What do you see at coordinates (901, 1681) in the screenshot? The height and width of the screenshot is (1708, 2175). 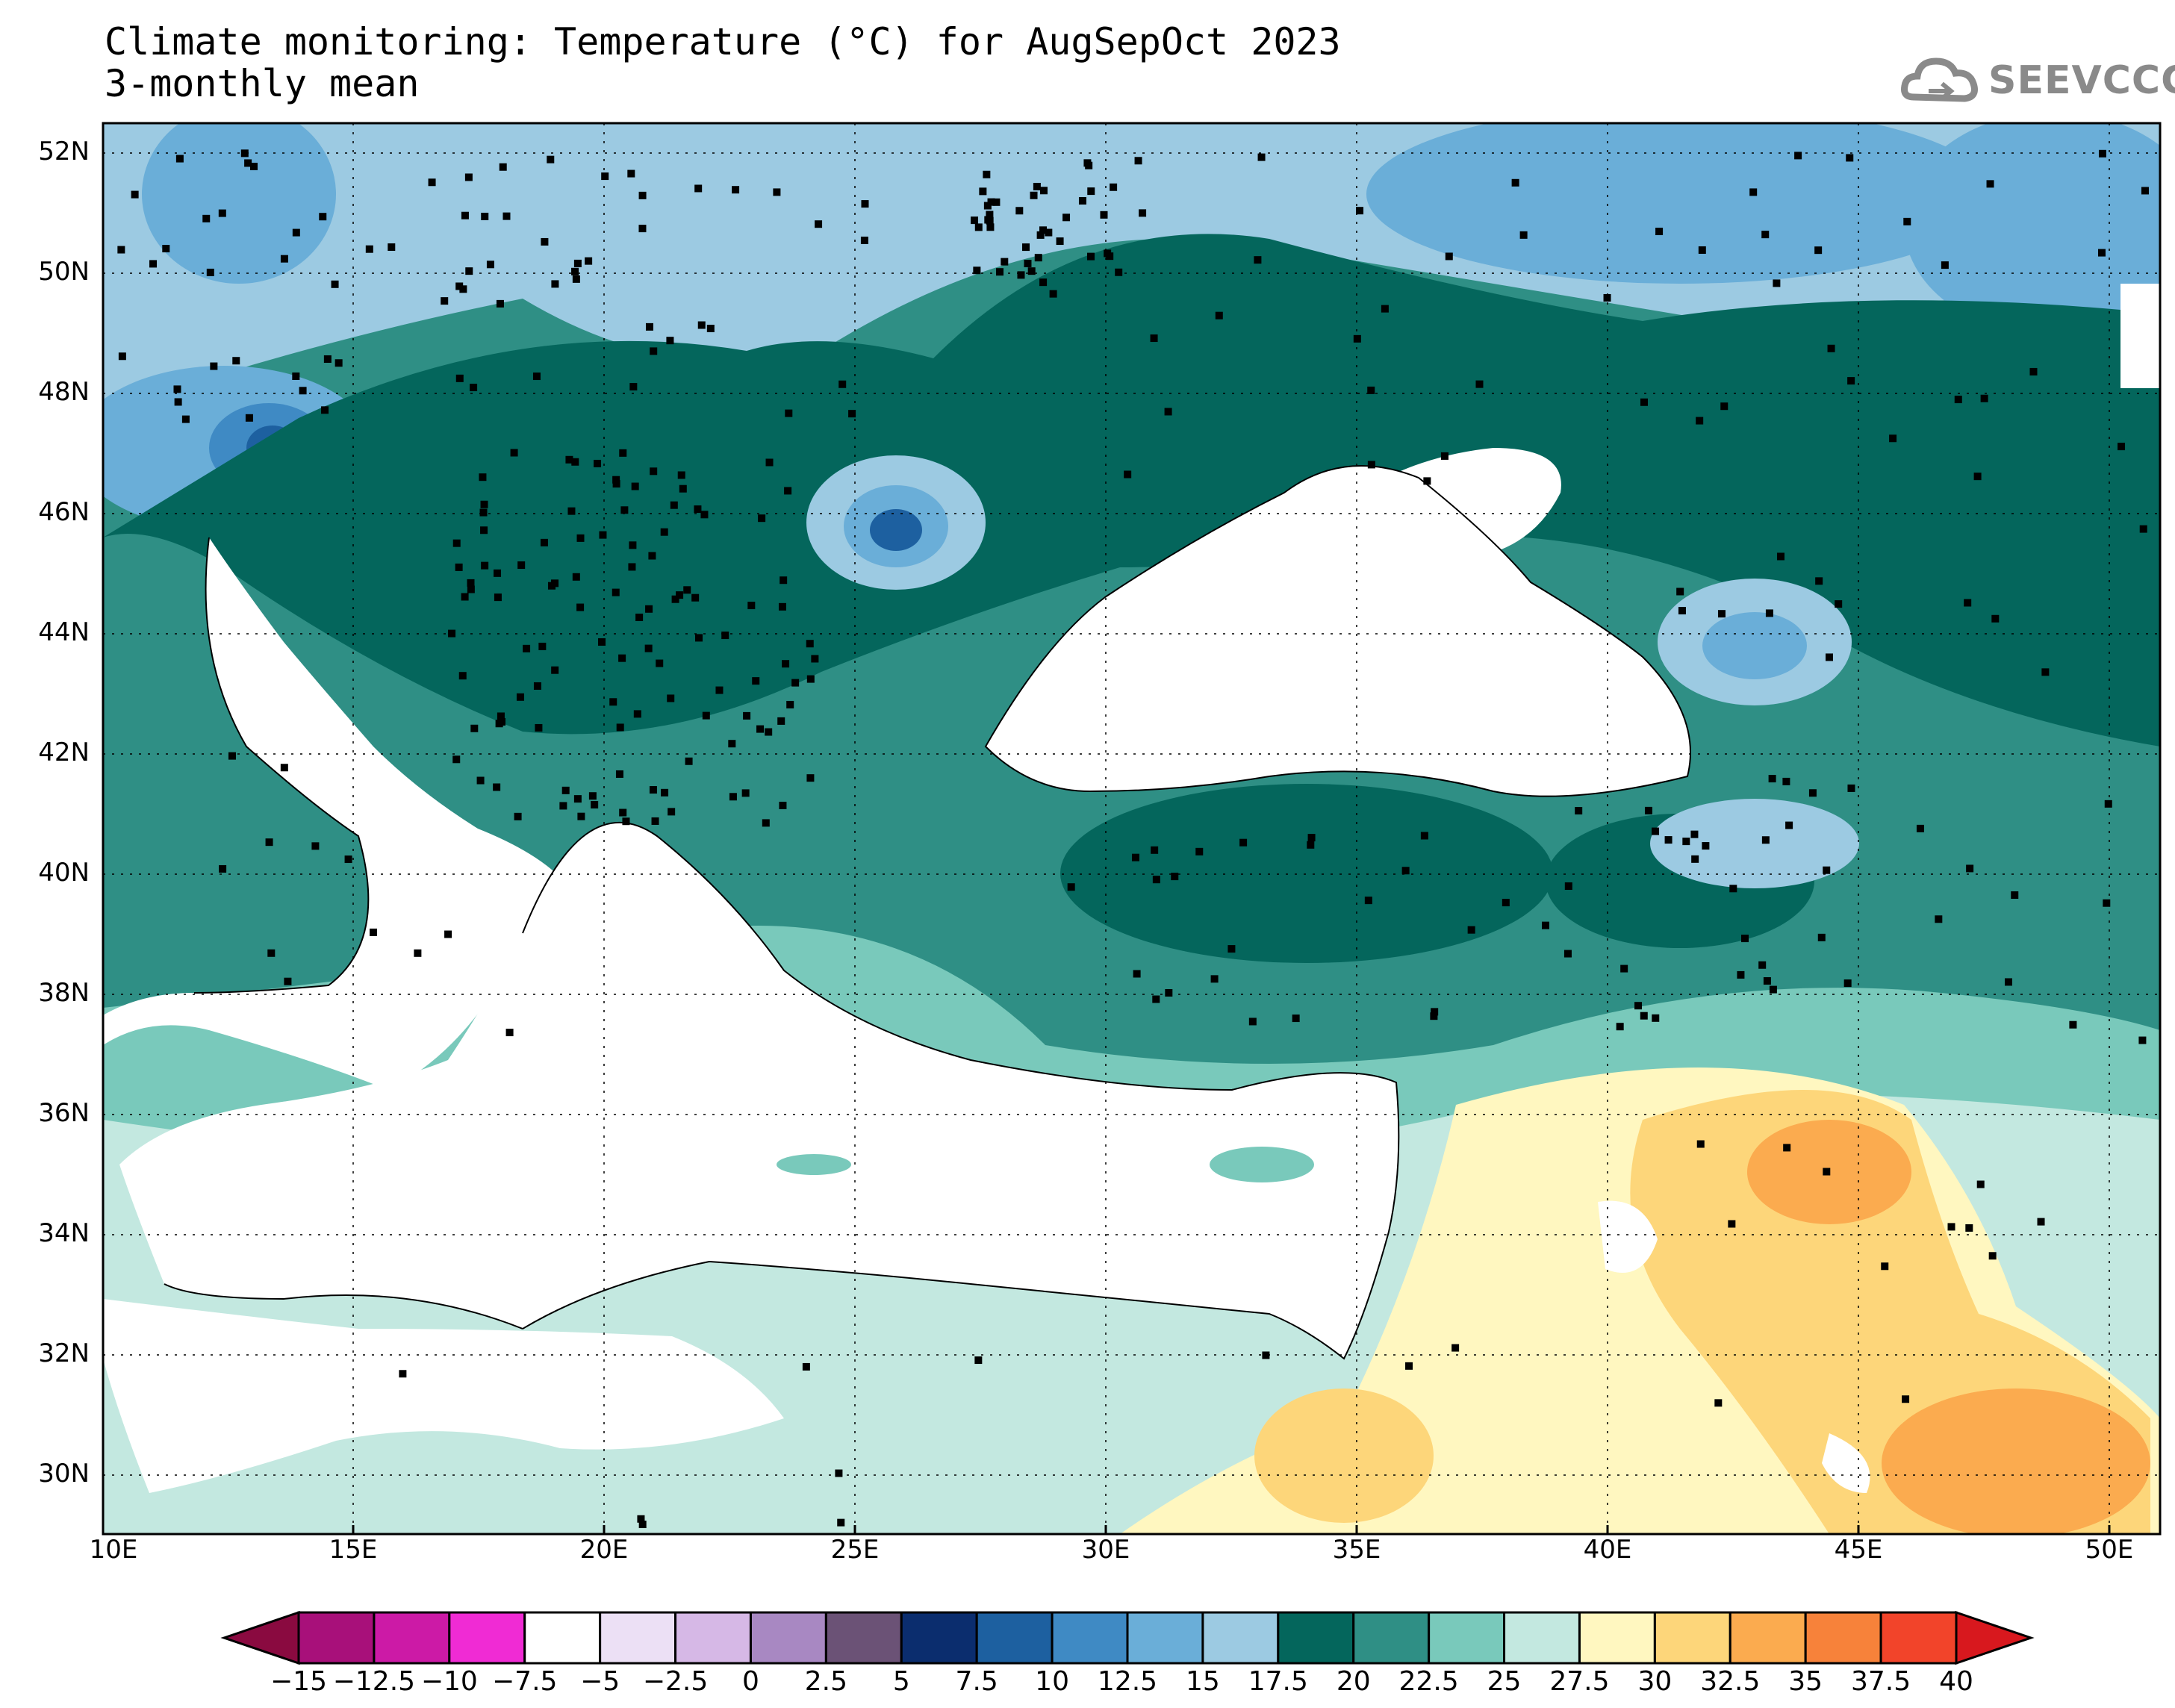 I see `colorbar-tick-label: 5` at bounding box center [901, 1681].